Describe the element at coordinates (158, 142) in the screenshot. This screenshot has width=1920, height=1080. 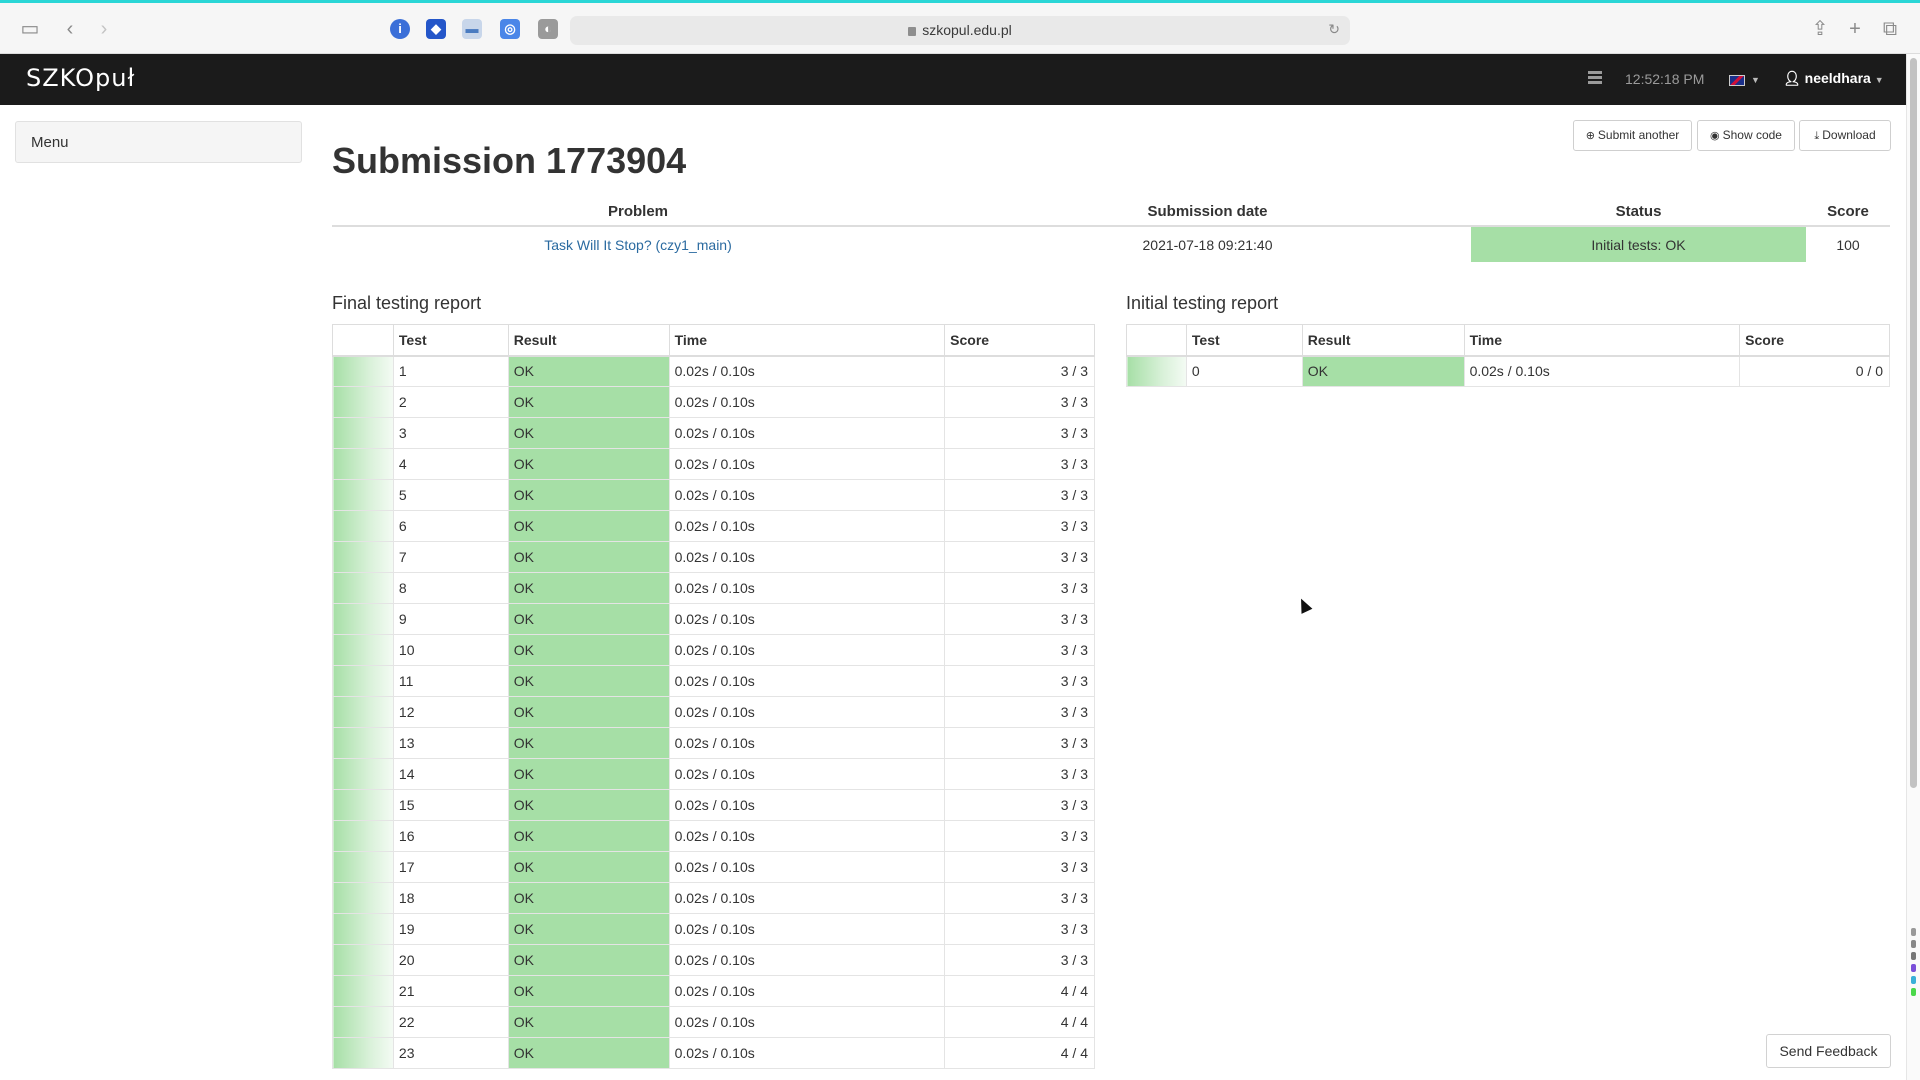
I see `sidebar-menu-toggle: Menu` at that location.